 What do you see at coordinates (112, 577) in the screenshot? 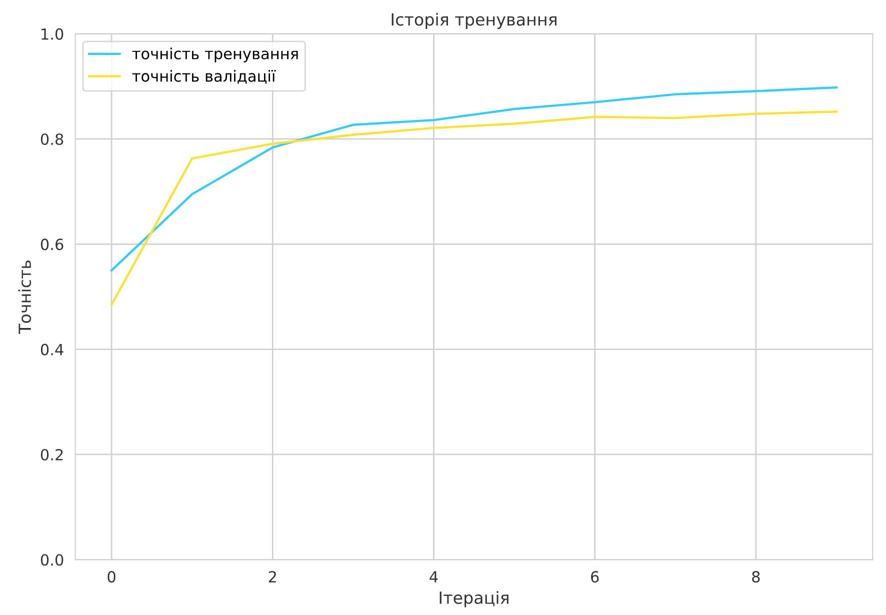
I see `x-tick-label: 0` at bounding box center [112, 577].